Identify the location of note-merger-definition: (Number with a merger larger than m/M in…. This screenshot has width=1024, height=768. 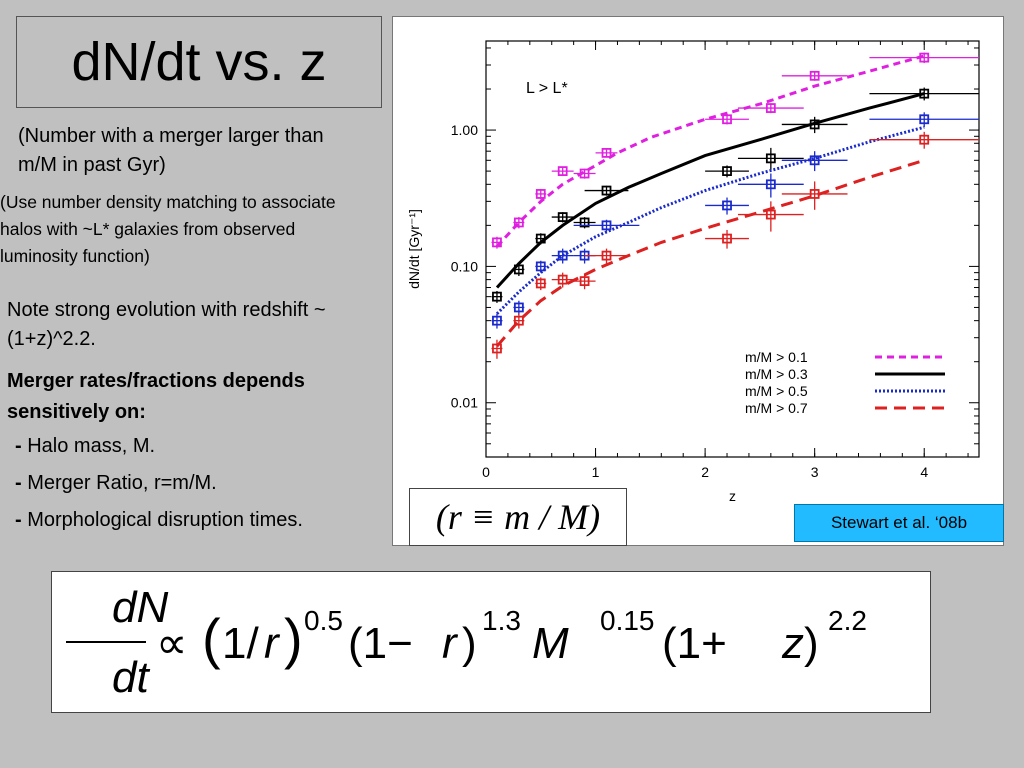
(171, 150).